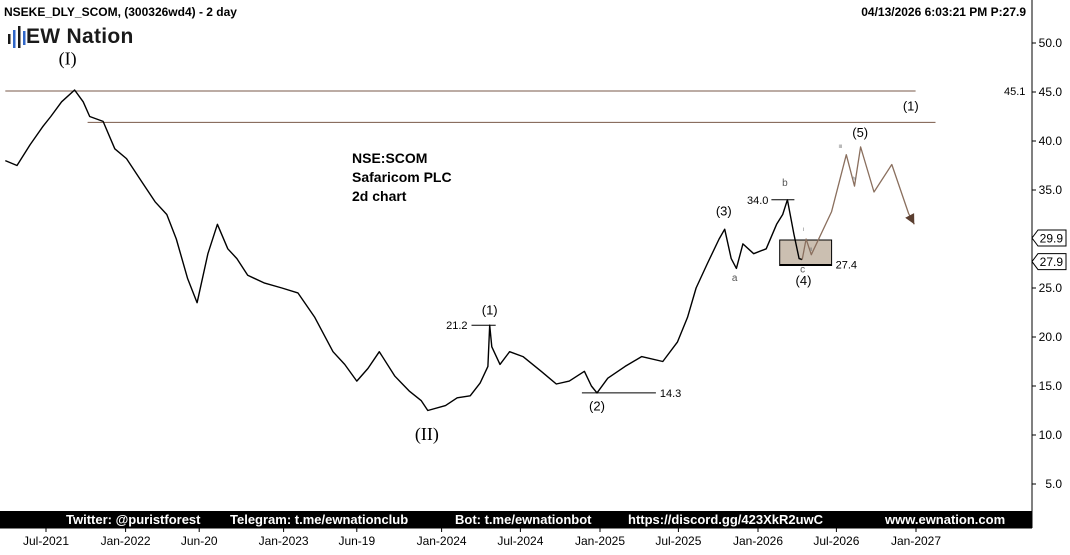 The height and width of the screenshot is (555, 1070). I want to click on ew-nation-logo: EW Nation, so click(71, 36).